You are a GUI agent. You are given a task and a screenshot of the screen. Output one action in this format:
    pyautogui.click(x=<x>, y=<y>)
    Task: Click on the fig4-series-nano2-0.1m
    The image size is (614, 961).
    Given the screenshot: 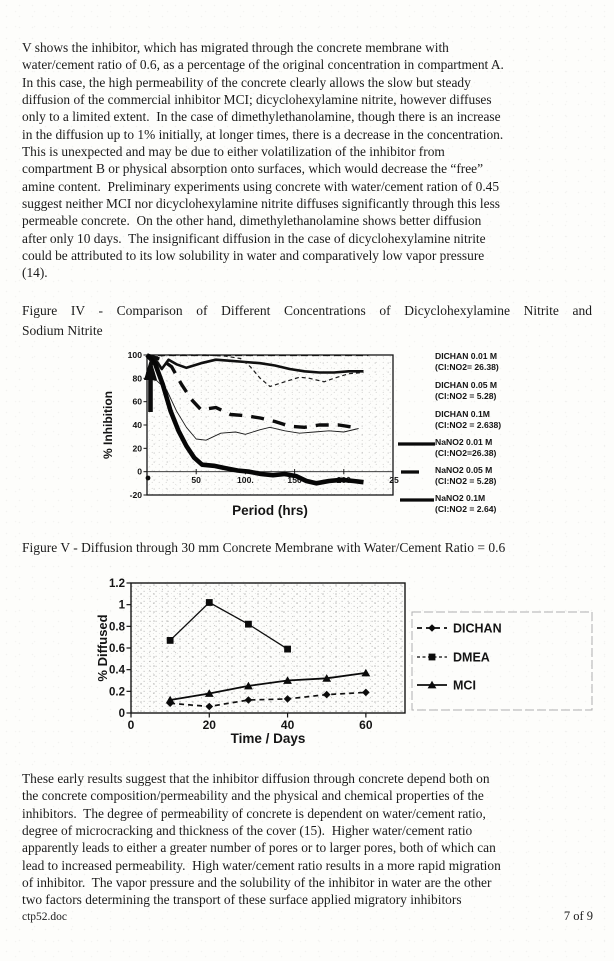 What is the action you would take?
    pyautogui.click(x=254, y=419)
    